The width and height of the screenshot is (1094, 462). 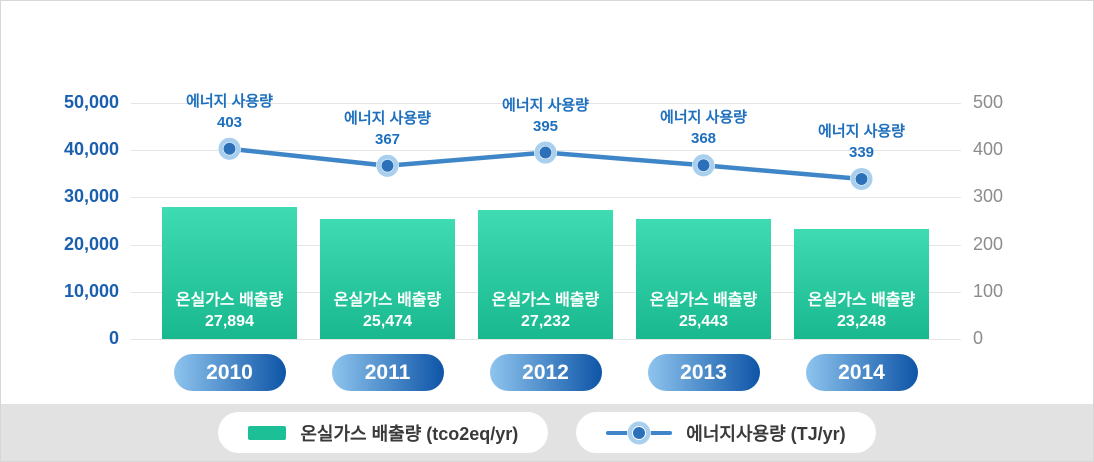 I want to click on line-point-2011, so click(x=387, y=166).